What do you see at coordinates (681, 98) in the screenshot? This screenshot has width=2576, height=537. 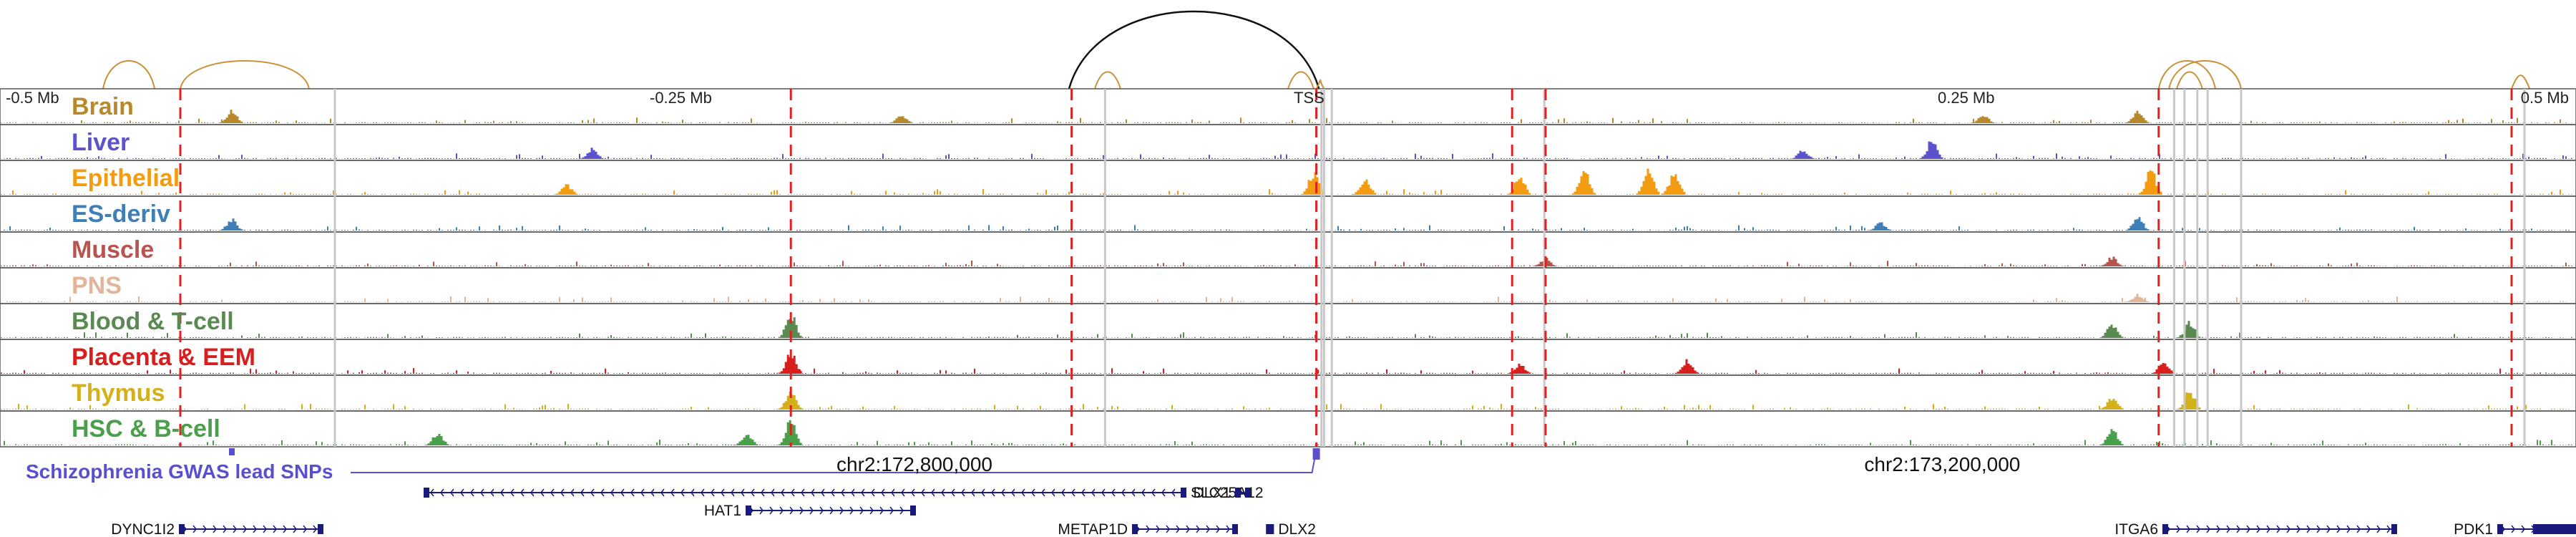 I see `axis-tick-label: -0.25 Mb` at bounding box center [681, 98].